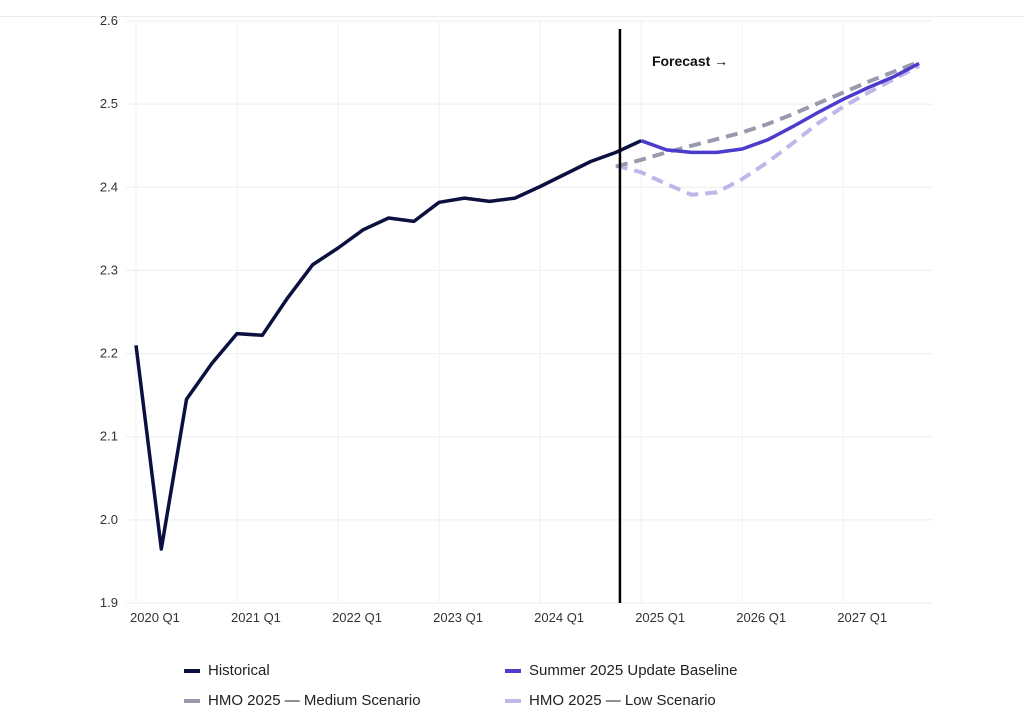 The image size is (1024, 711). What do you see at coordinates (109, 186) in the screenshot?
I see `y-tick-label: 2.4` at bounding box center [109, 186].